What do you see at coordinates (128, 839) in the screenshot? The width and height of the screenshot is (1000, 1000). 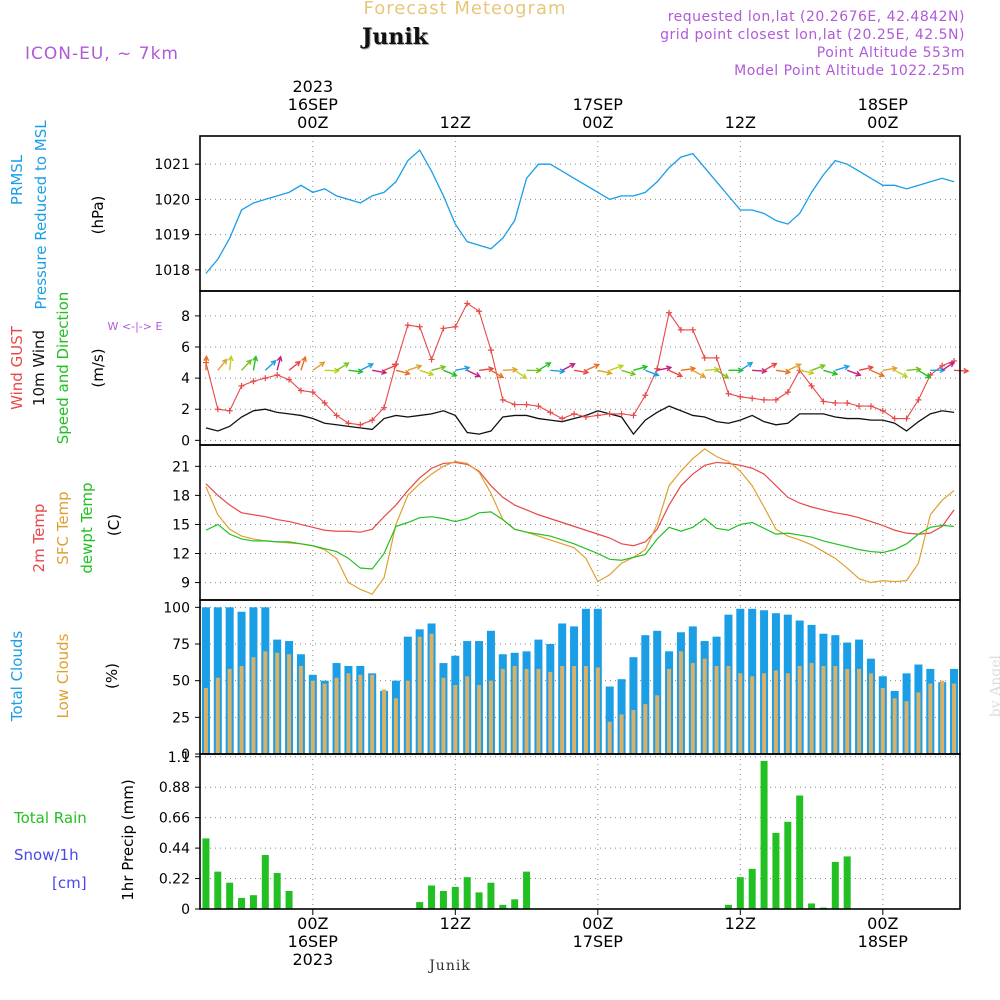 I see `precip-unit: 1hr Precip (mm)` at bounding box center [128, 839].